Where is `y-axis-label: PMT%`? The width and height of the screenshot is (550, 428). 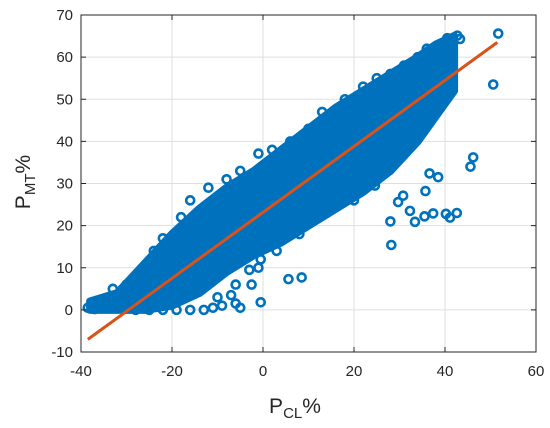 y-axis-label: PMT% is located at coordinates (25, 182).